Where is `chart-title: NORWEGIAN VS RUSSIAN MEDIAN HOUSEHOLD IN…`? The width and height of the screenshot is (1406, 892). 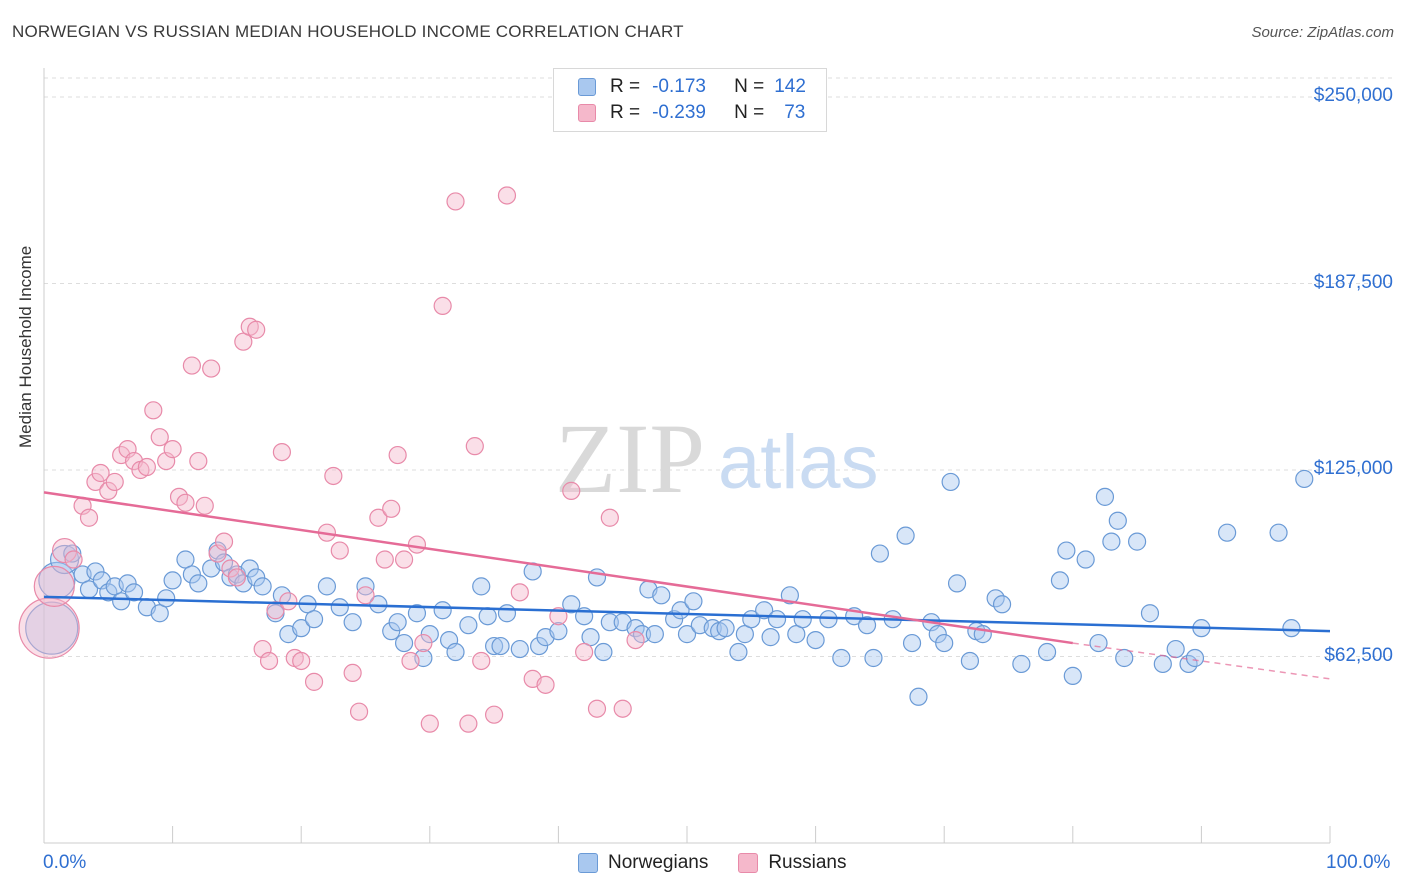 chart-title: NORWEGIAN VS RUSSIAN MEDIAN HOUSEHOLD IN… is located at coordinates (348, 31).